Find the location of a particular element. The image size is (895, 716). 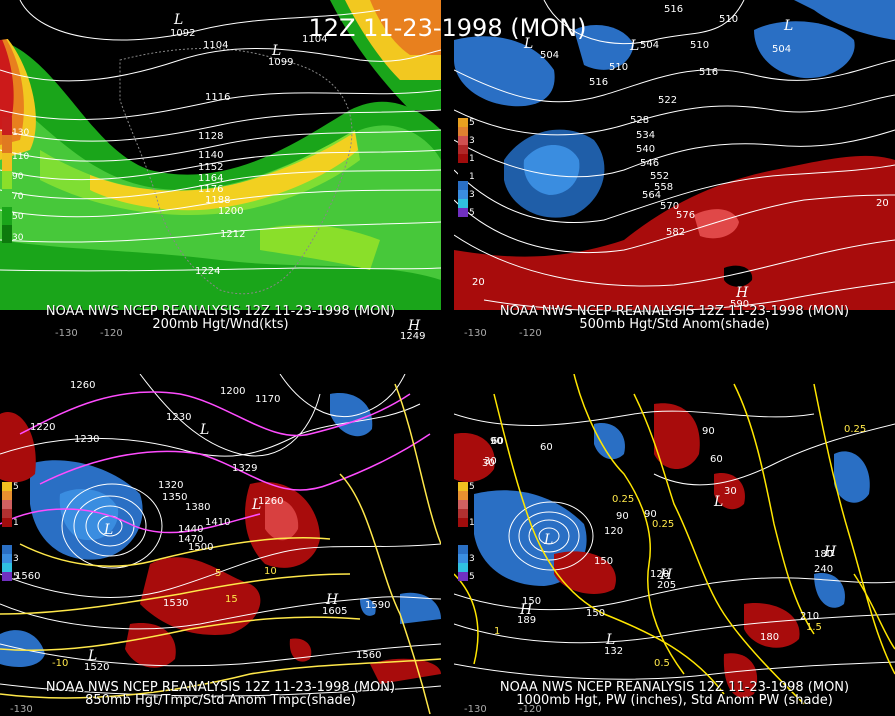

contour-label-1320: 1320 is located at coordinates (170, 485).